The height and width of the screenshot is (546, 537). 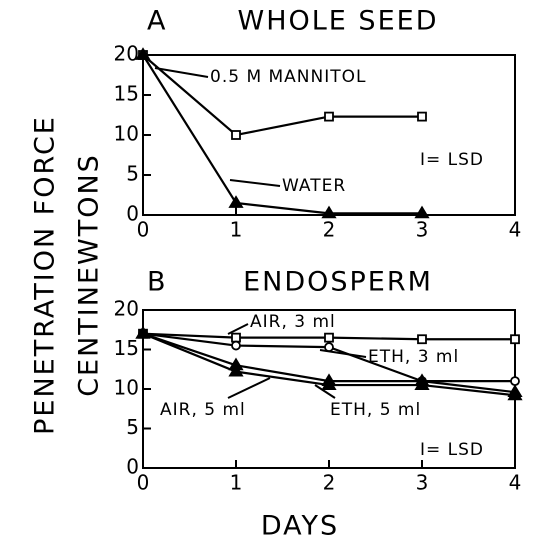 What do you see at coordinates (89, 275) in the screenshot?
I see `y-axis-label: CENTINEWTONS` at bounding box center [89, 275].